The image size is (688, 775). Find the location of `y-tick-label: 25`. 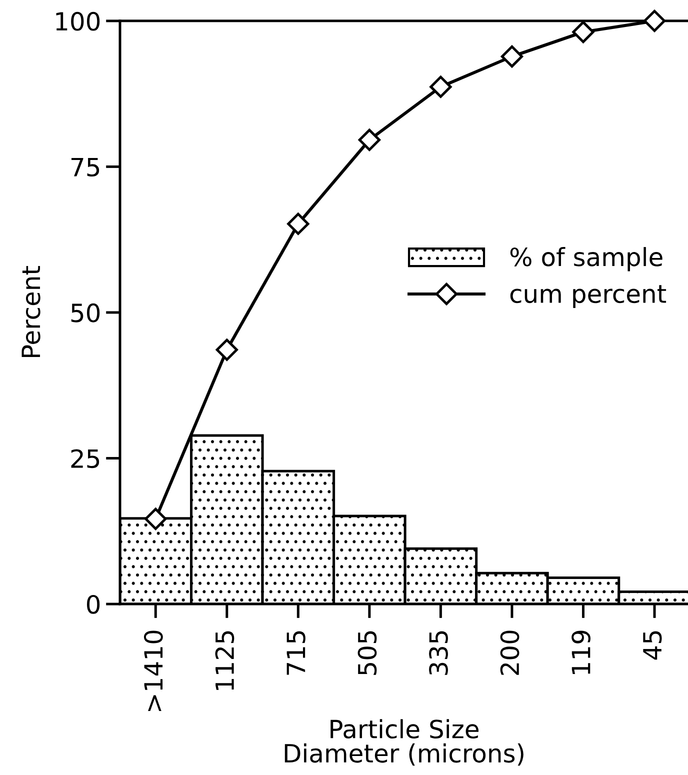

y-tick-label: 25 is located at coordinates (85, 458).